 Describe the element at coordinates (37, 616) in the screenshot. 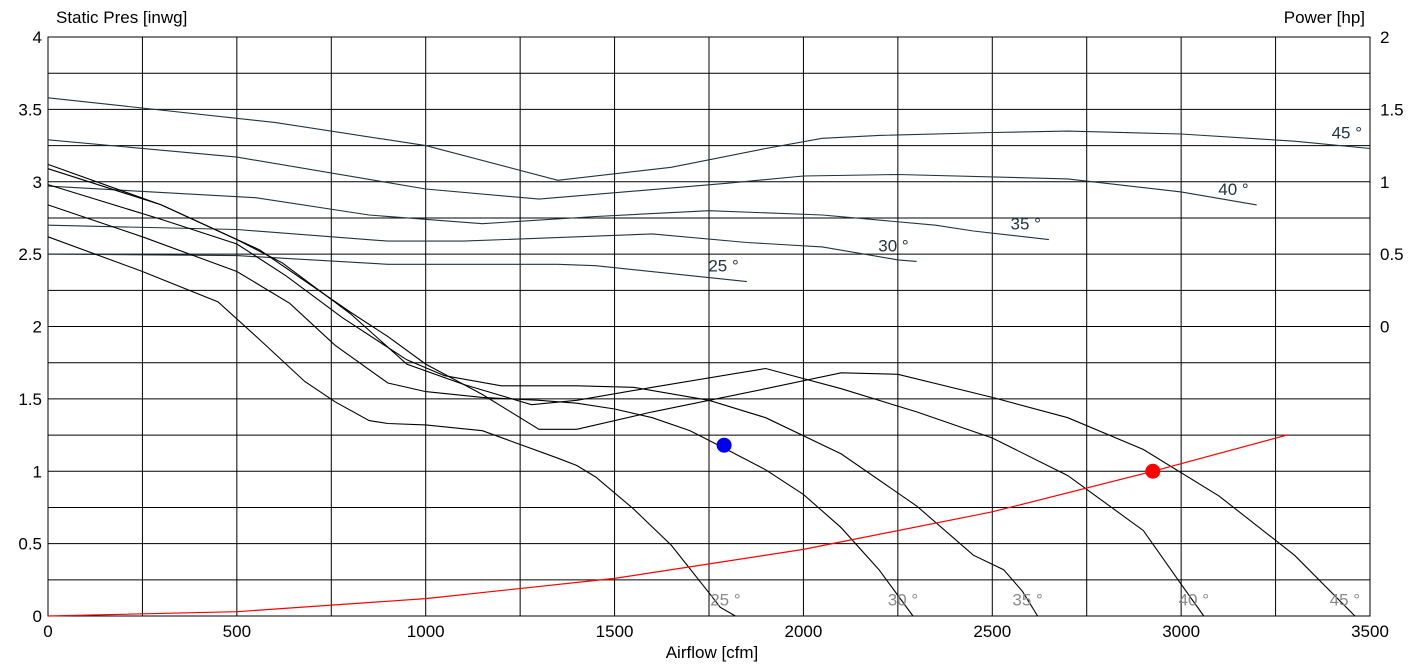

I see `y-tick-label-left: 0` at that location.